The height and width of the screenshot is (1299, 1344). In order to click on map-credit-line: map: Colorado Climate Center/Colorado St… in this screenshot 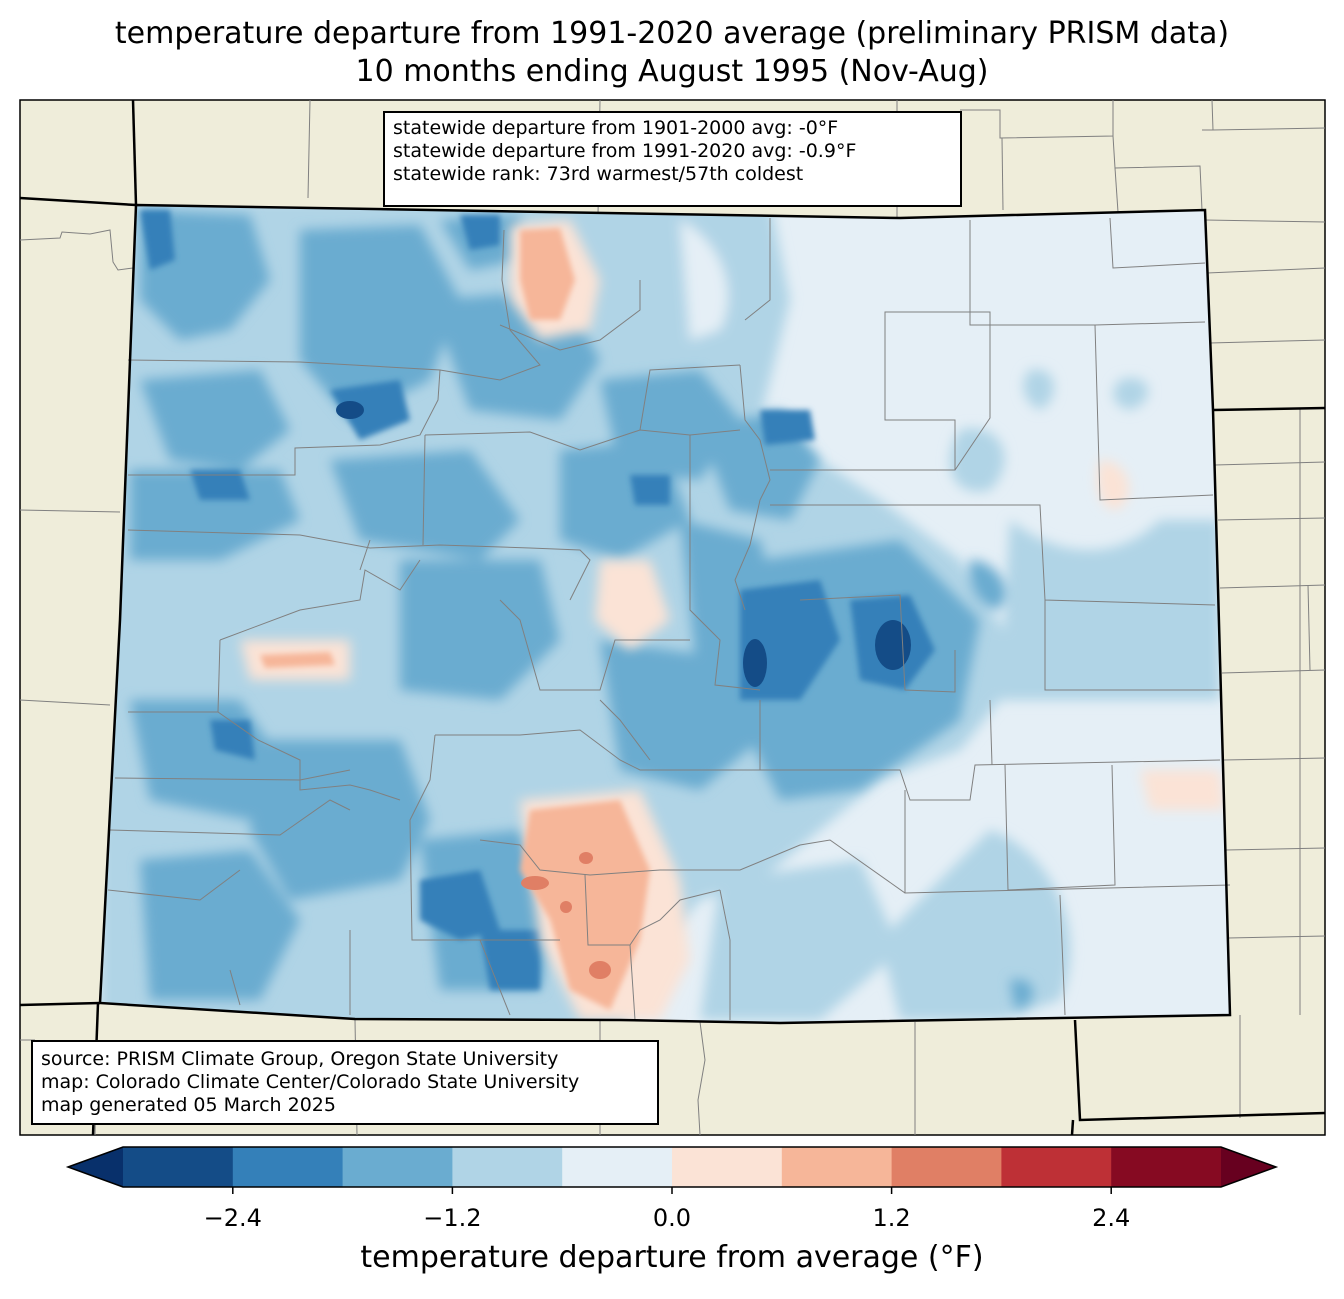, I will do `click(310, 1082)`.